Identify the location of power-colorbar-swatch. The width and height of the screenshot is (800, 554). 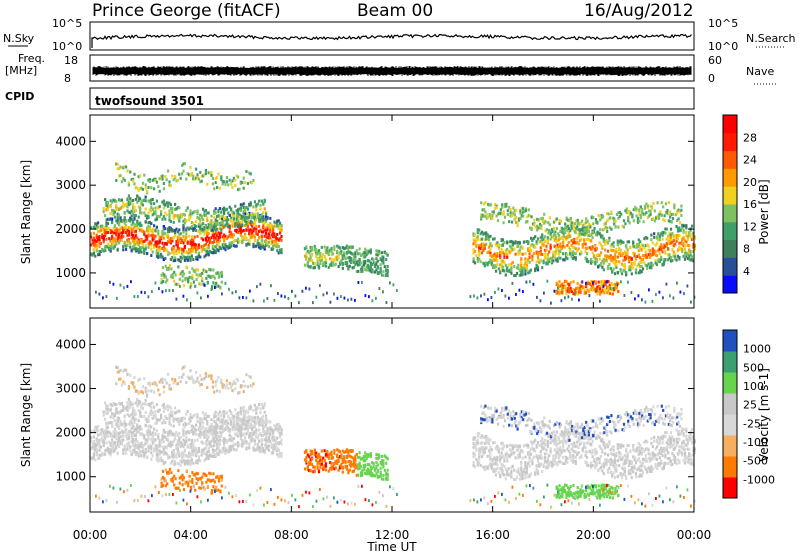
(730, 284).